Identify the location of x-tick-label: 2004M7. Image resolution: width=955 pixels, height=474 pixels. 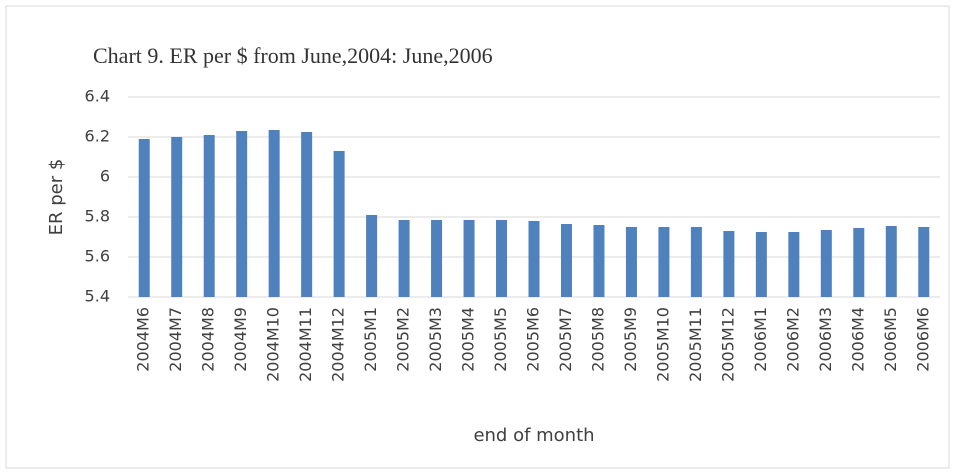
(175, 339).